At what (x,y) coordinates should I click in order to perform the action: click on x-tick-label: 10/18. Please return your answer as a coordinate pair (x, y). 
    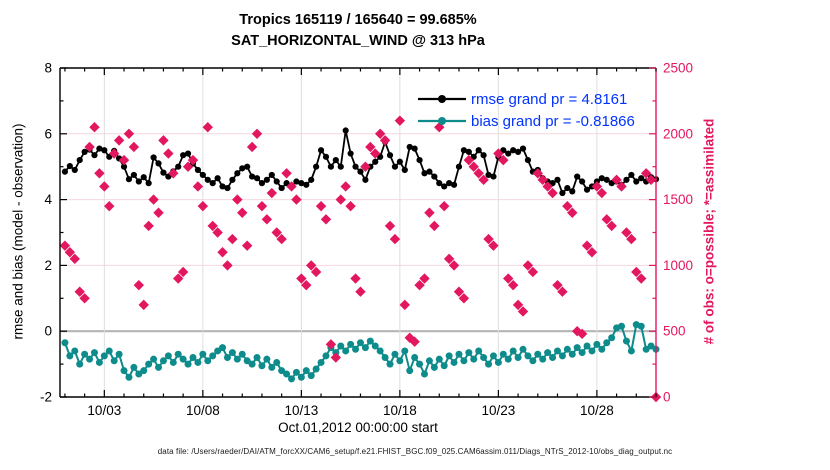
    Looking at the image, I should click on (400, 410).